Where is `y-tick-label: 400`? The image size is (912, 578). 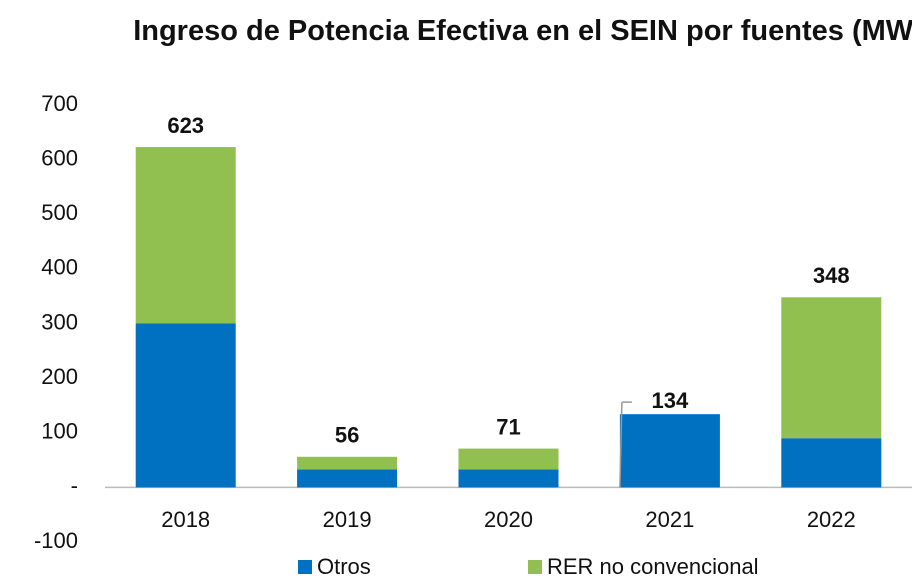 y-tick-label: 400 is located at coordinates (59, 267).